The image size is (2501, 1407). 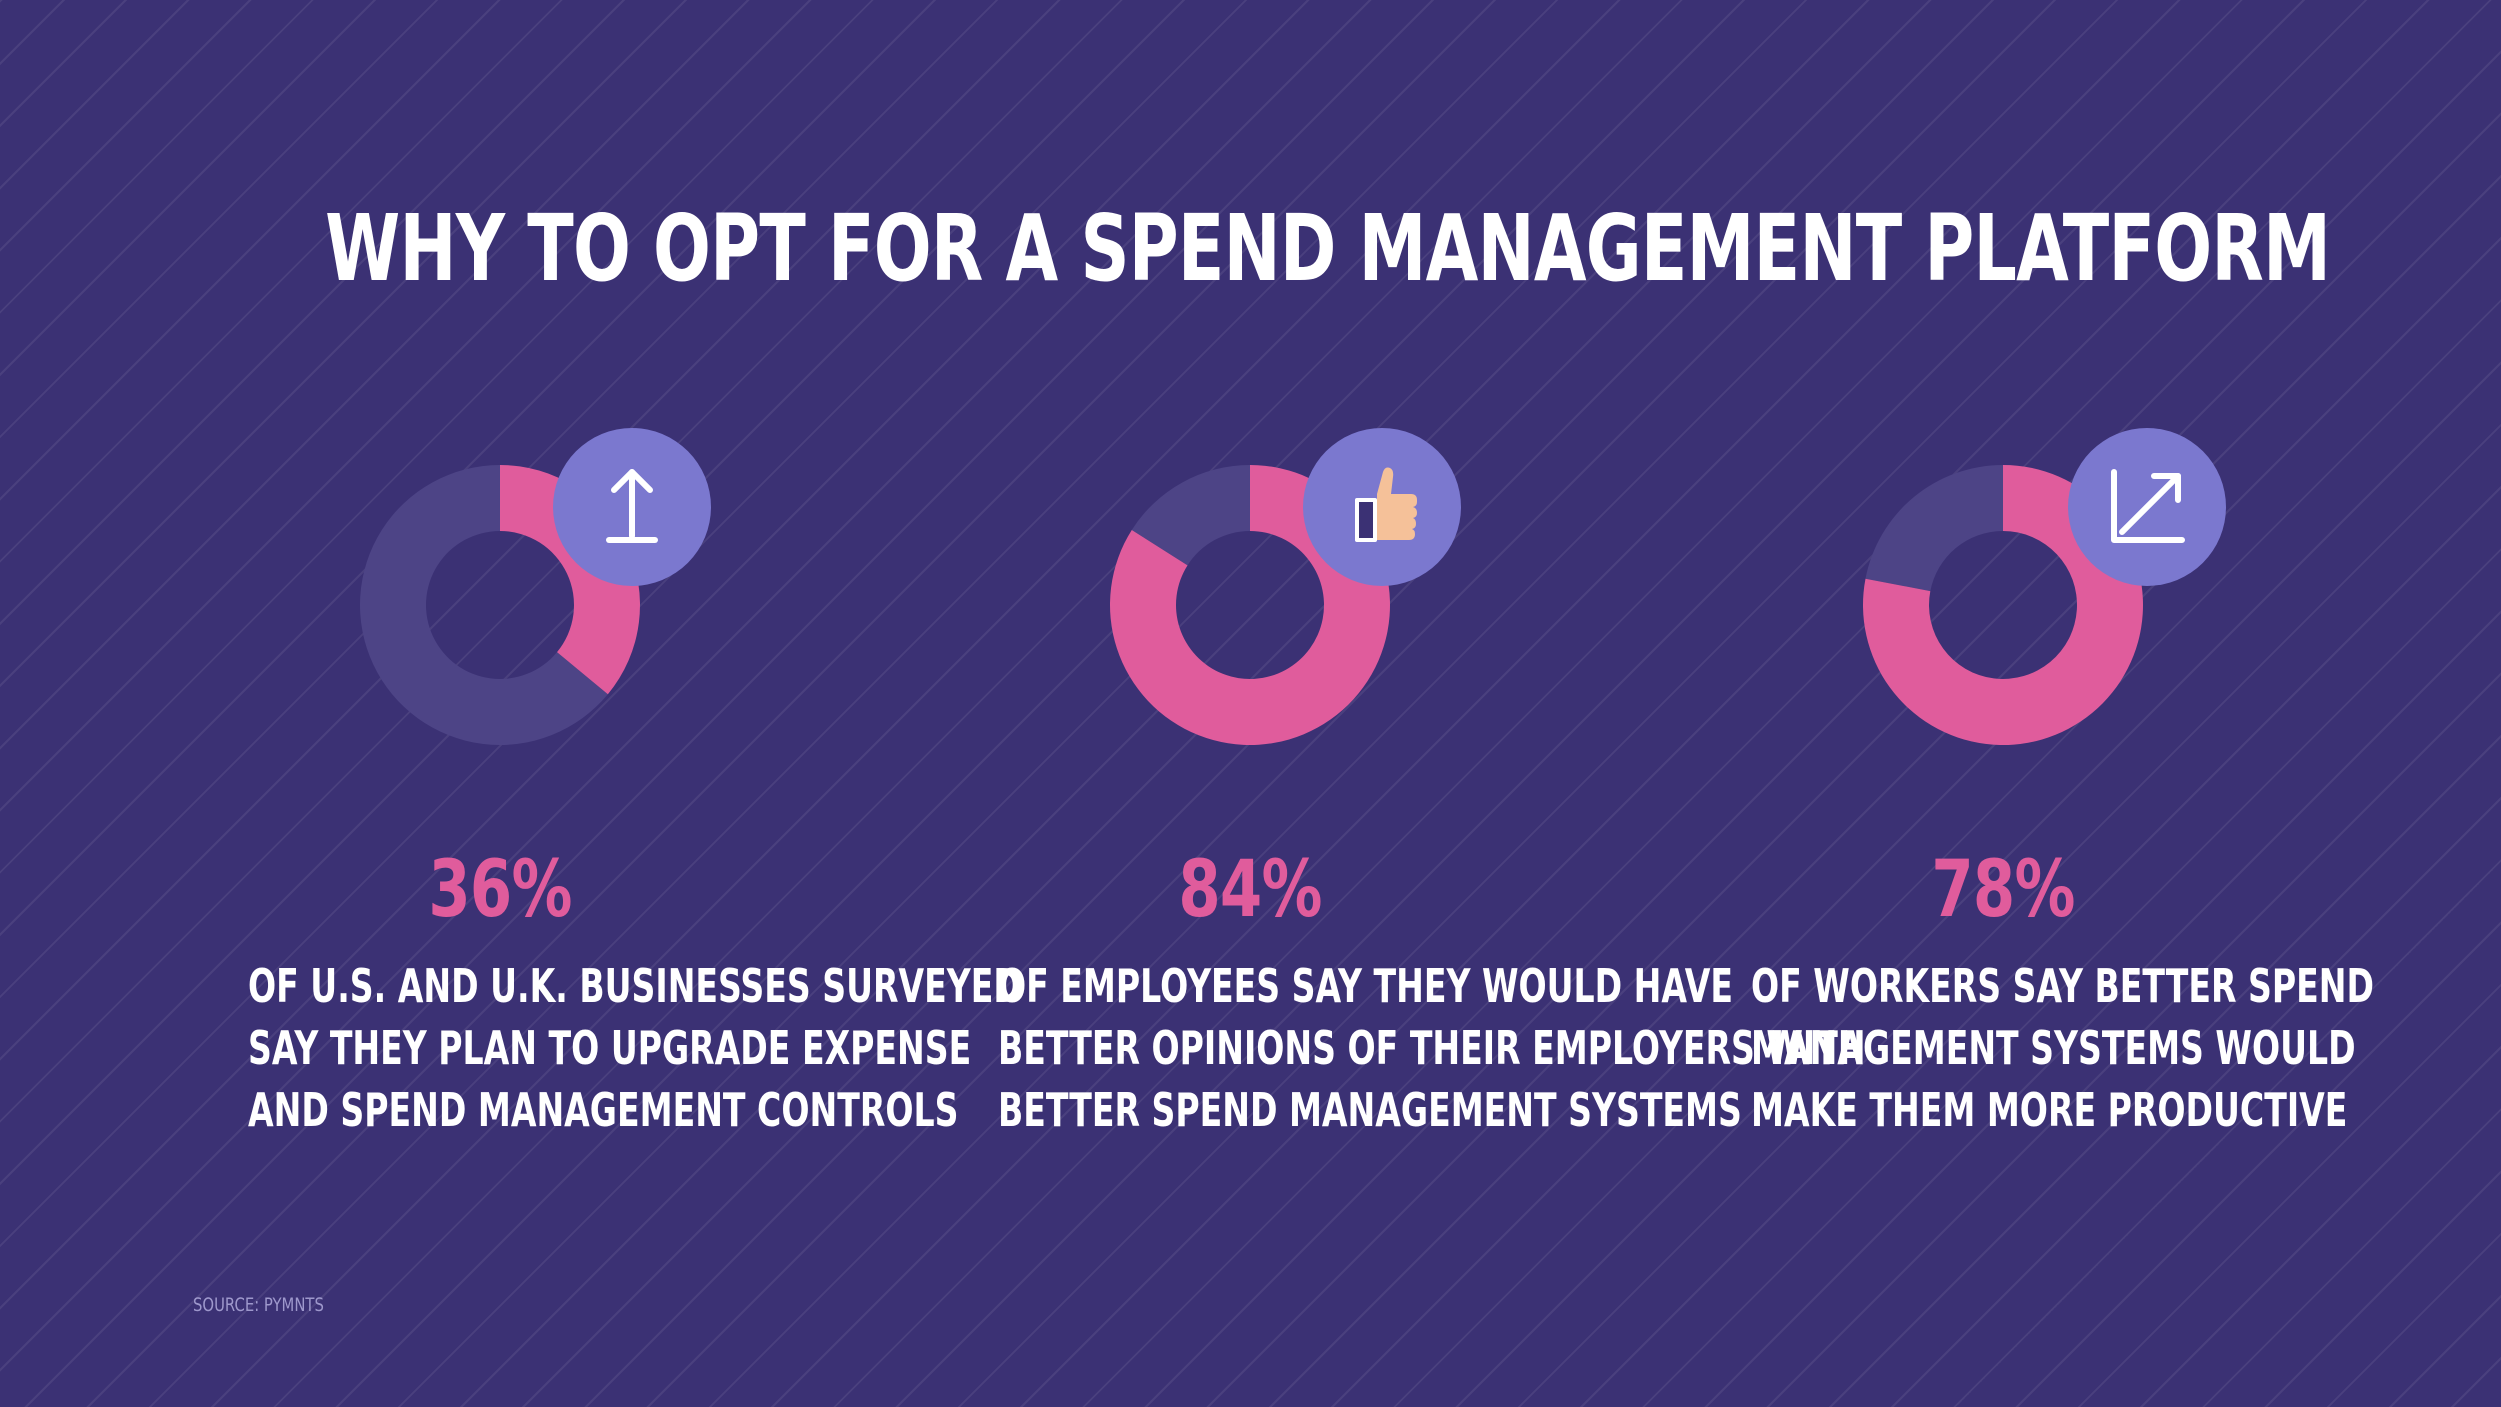 I want to click on stat-percent-2: 84%, so click(x=1250, y=890).